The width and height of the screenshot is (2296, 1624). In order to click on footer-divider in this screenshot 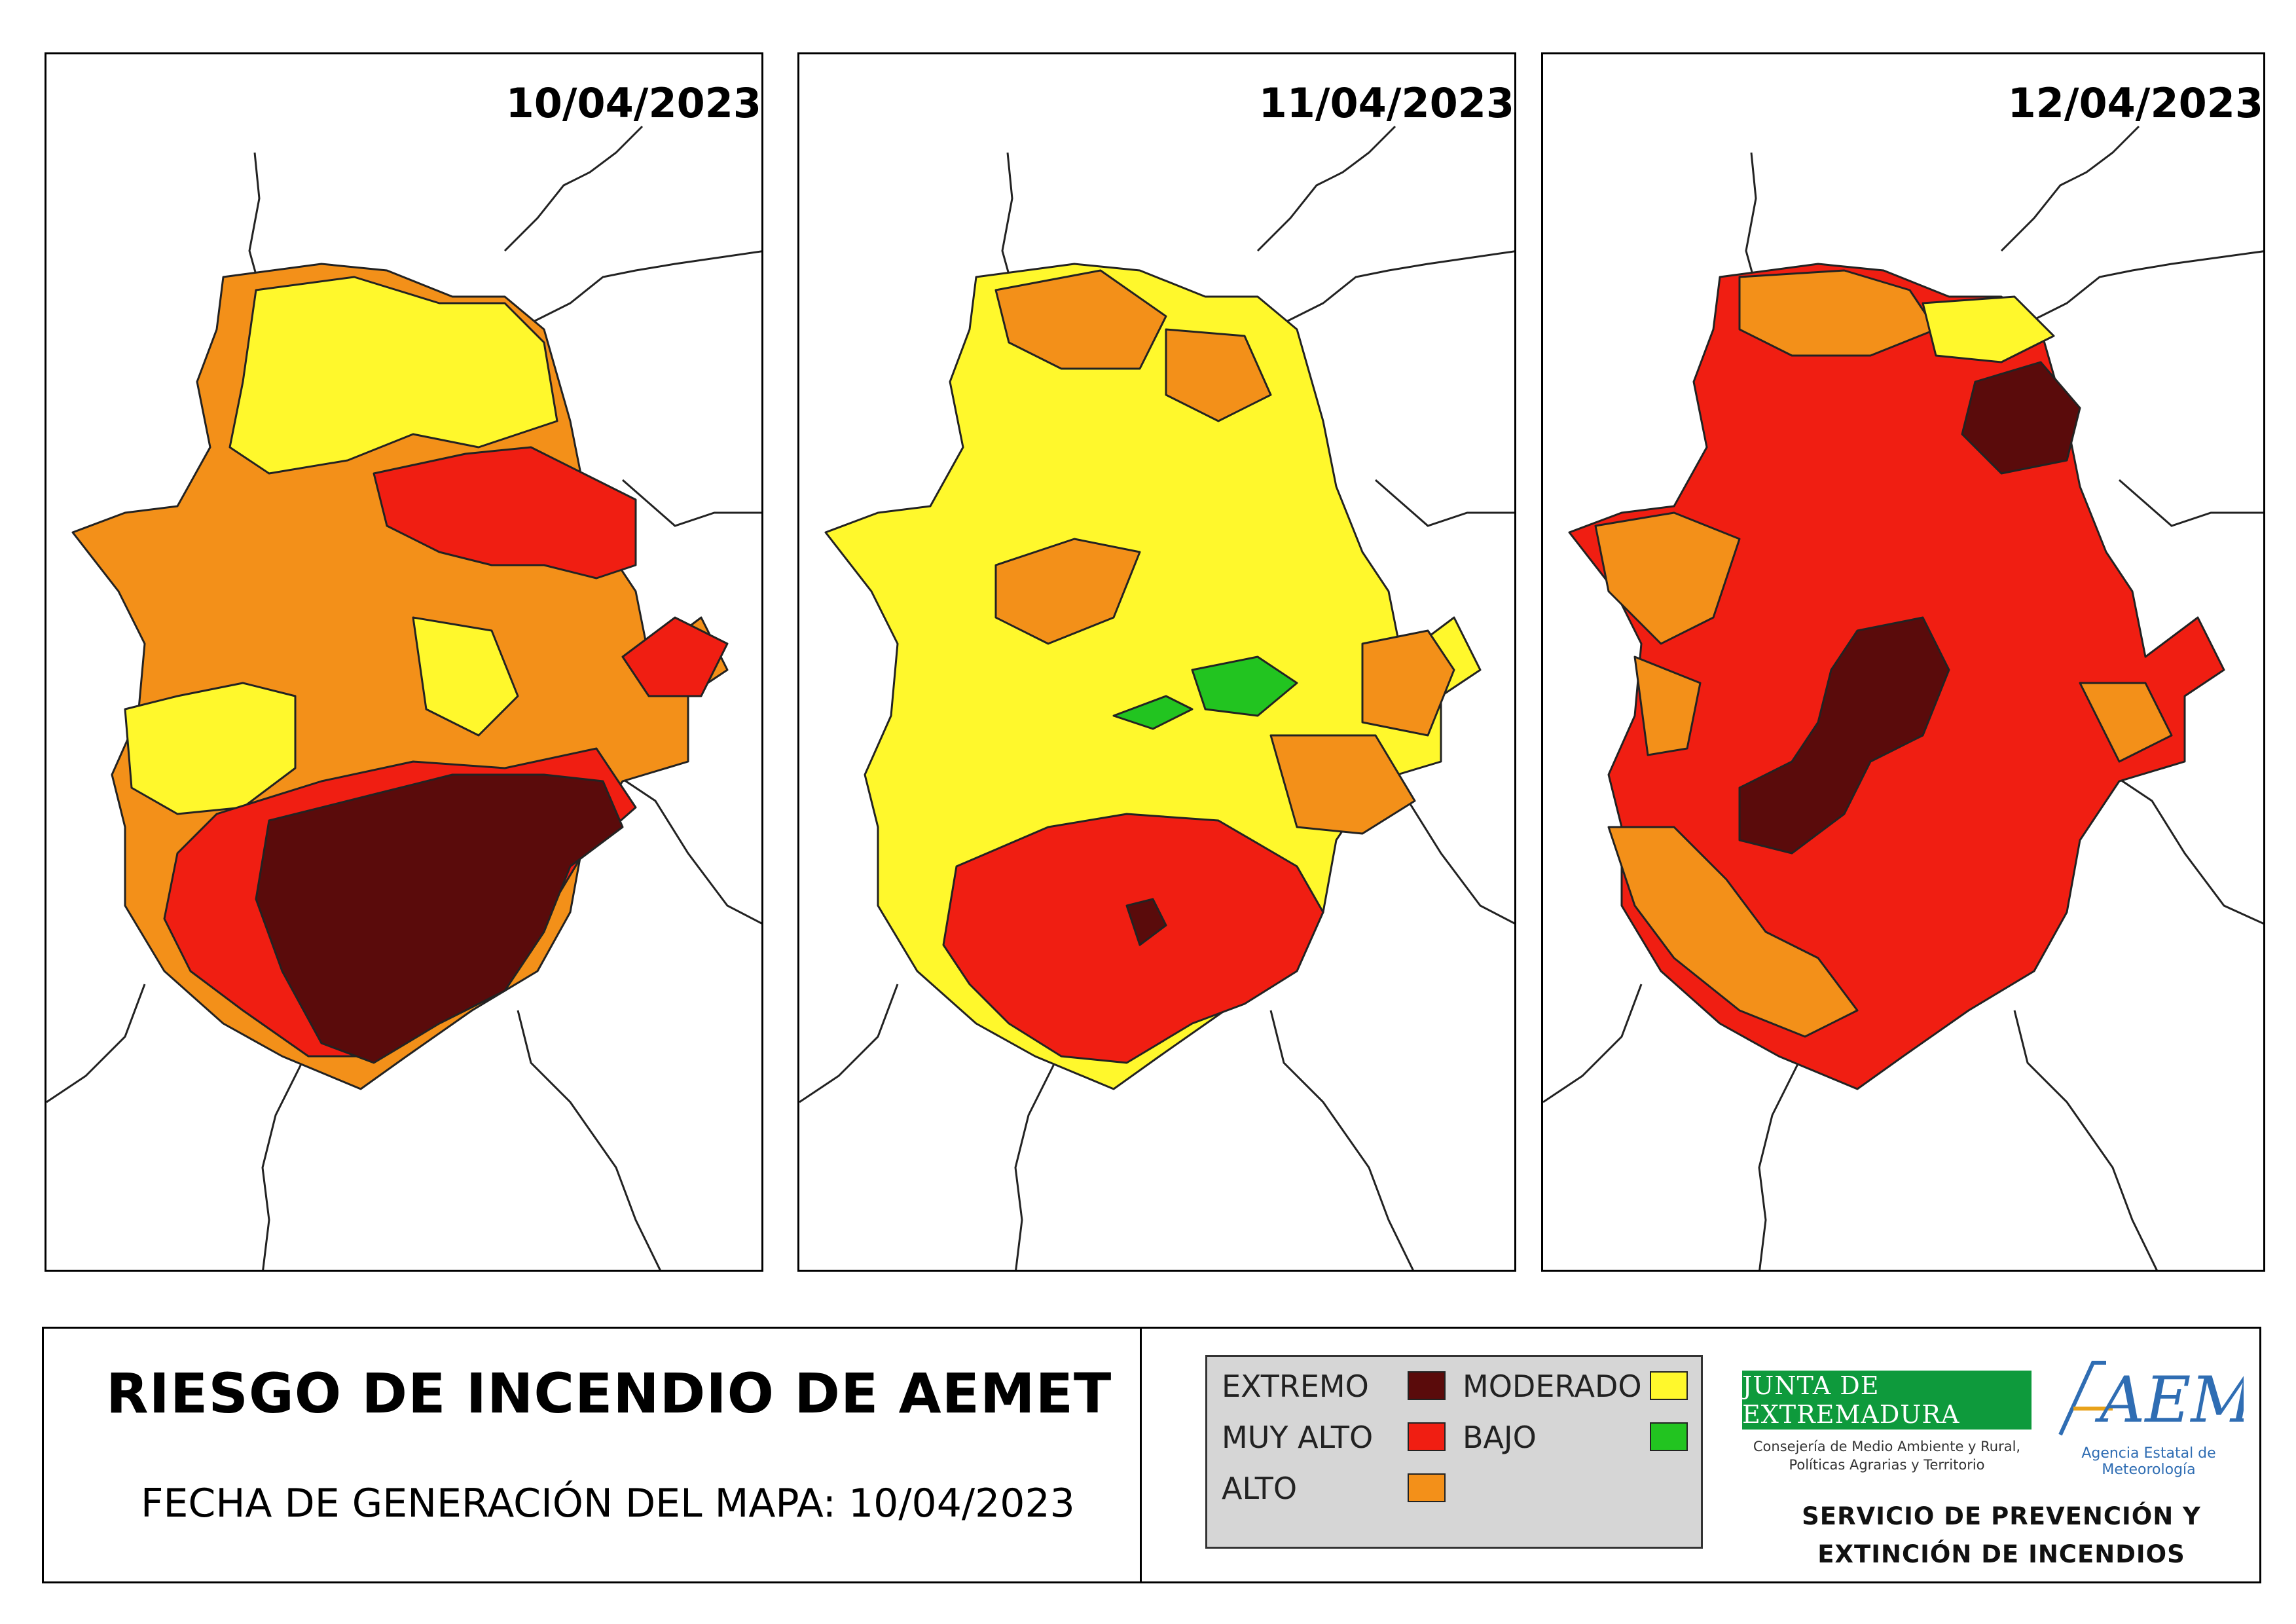, I will do `click(1141, 1455)`.